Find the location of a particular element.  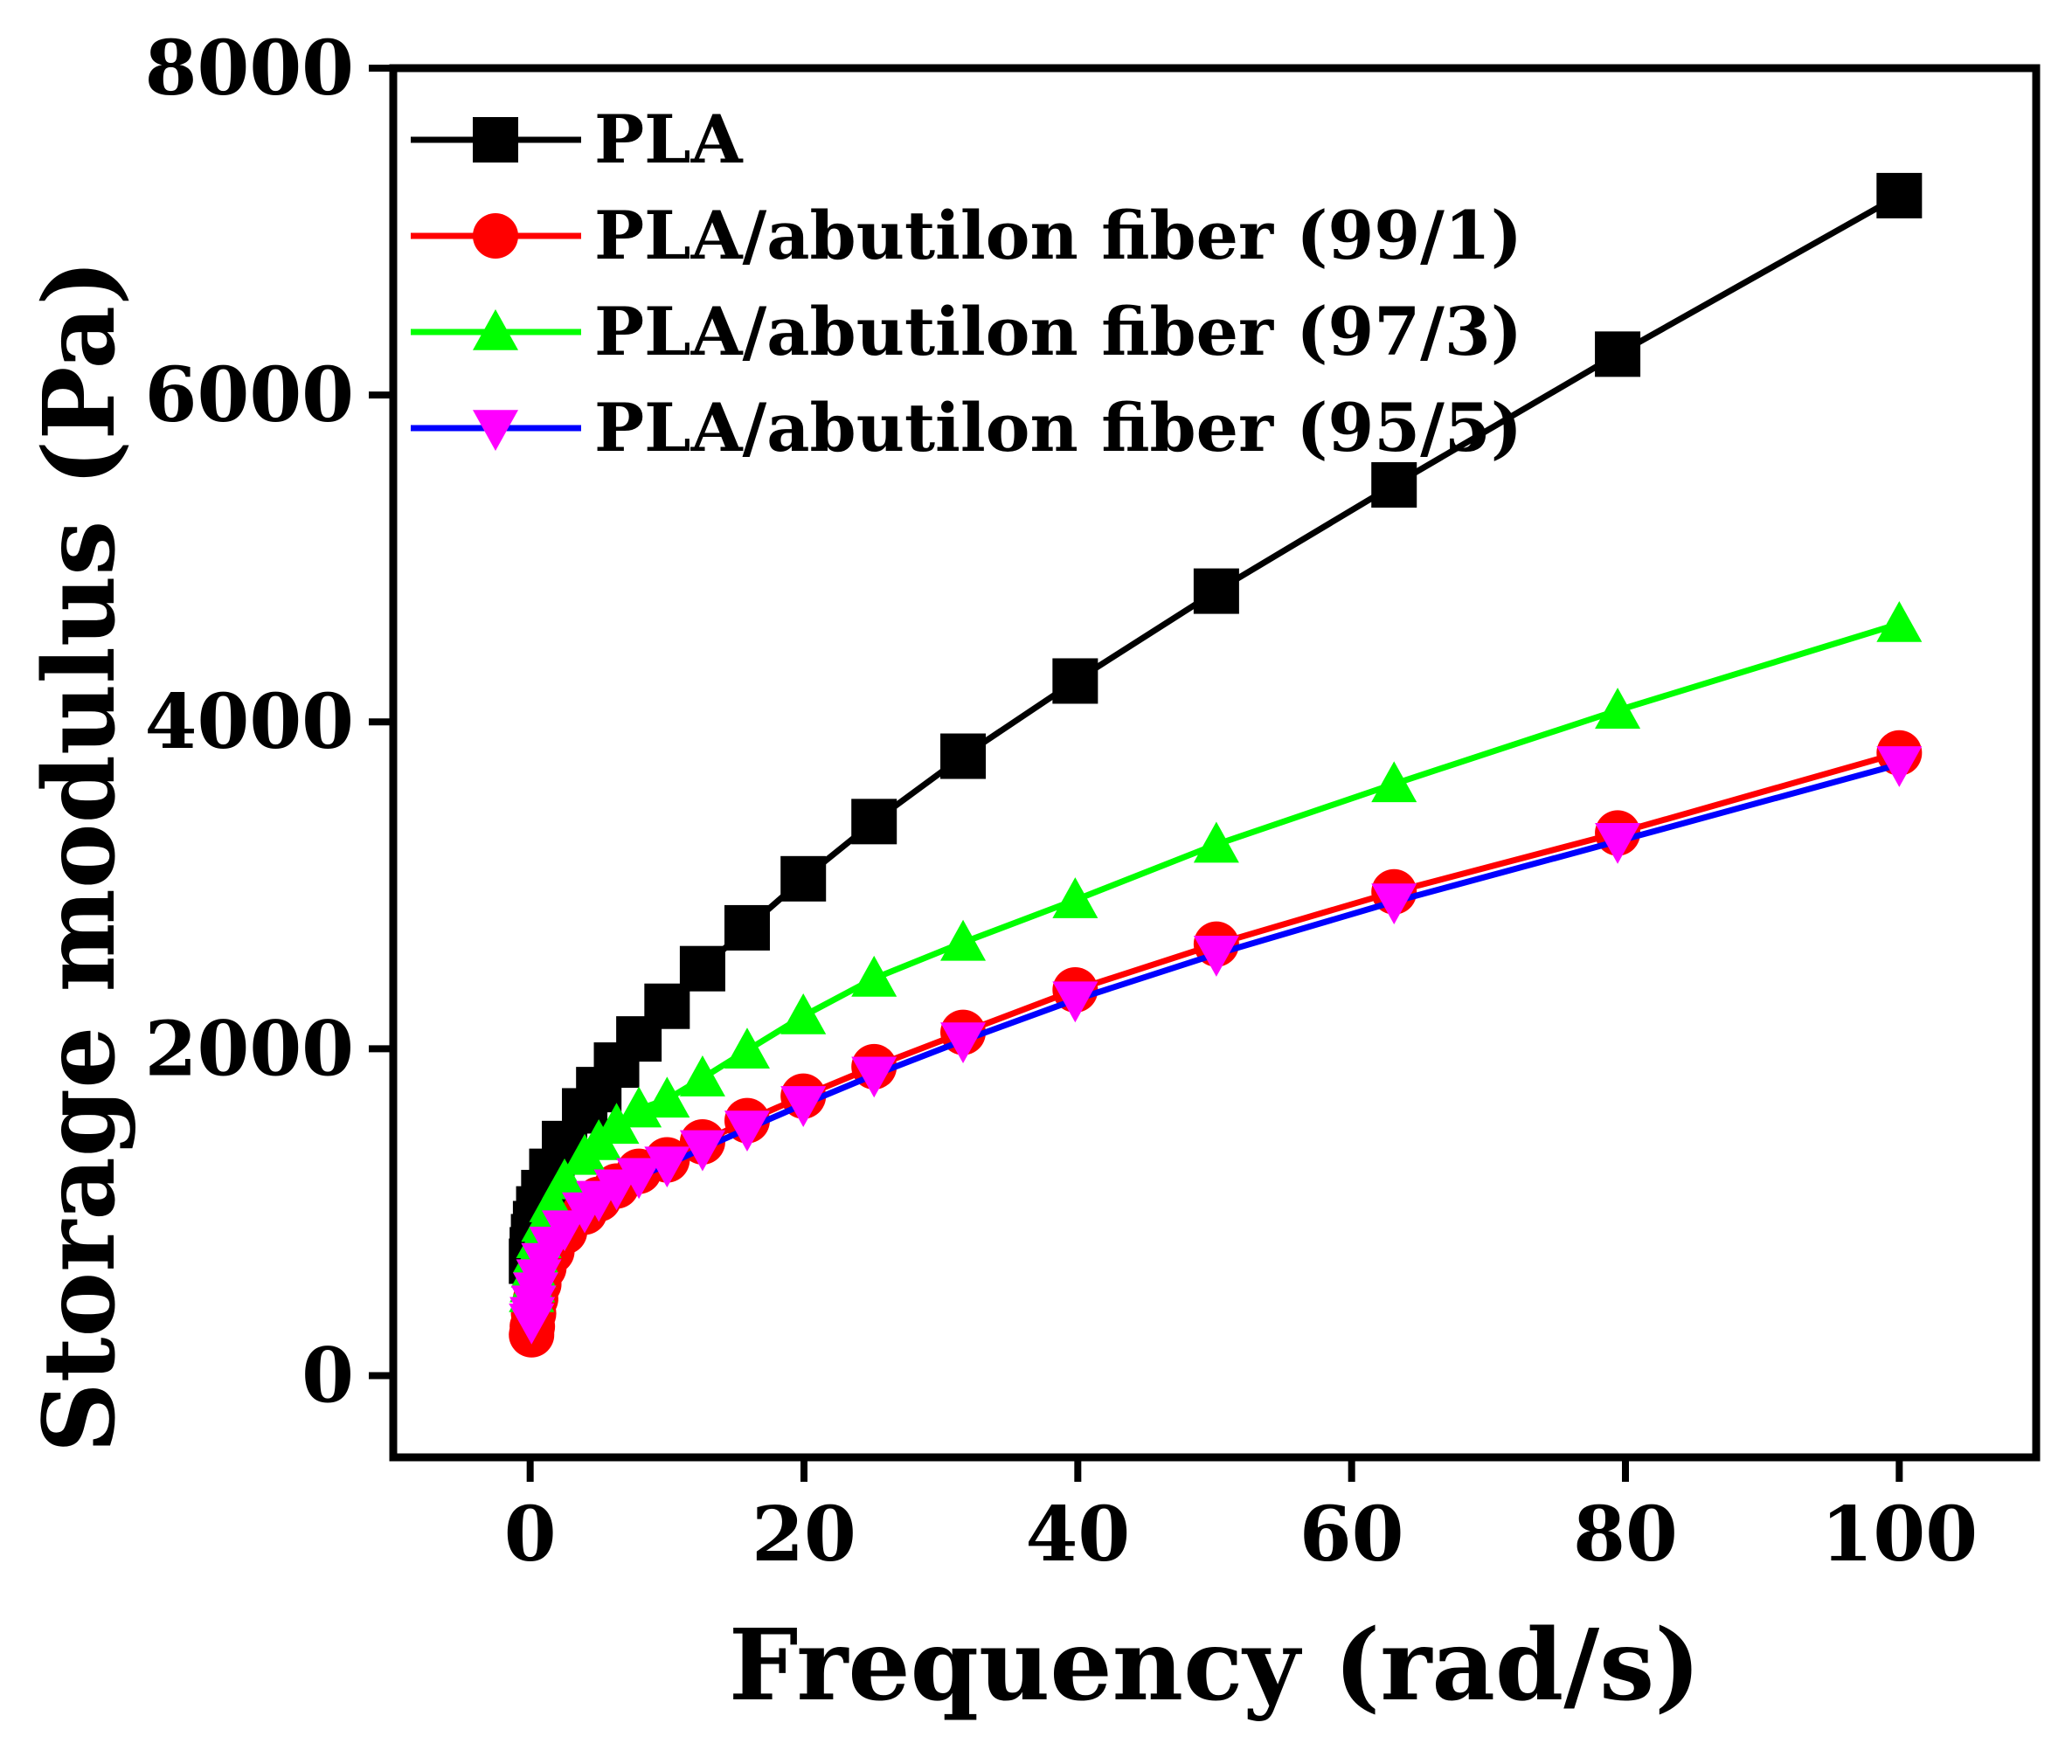

x-tick-label-1: 20 is located at coordinates (804, 1535).